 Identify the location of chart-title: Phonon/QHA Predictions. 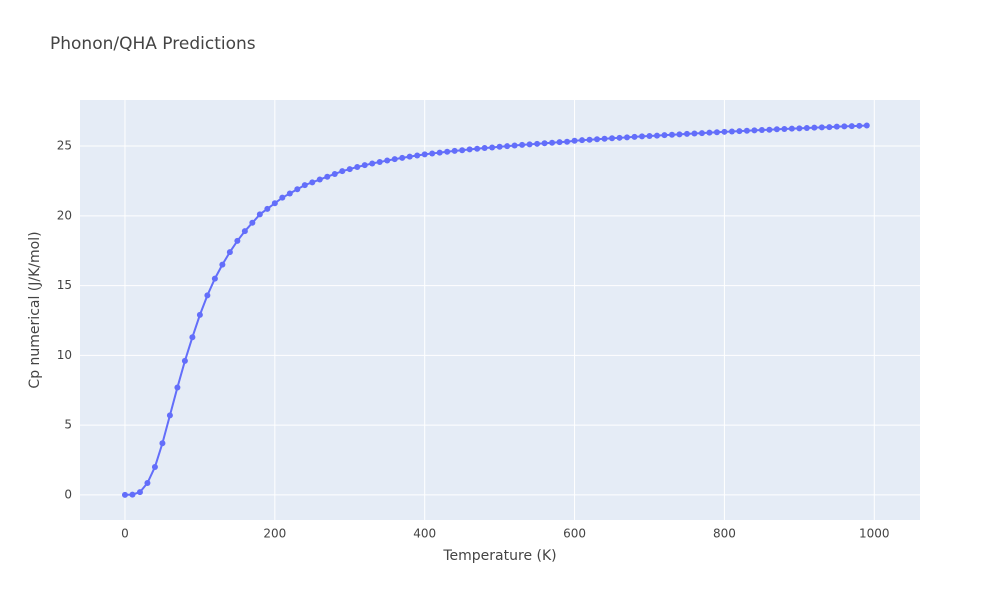
(153, 44).